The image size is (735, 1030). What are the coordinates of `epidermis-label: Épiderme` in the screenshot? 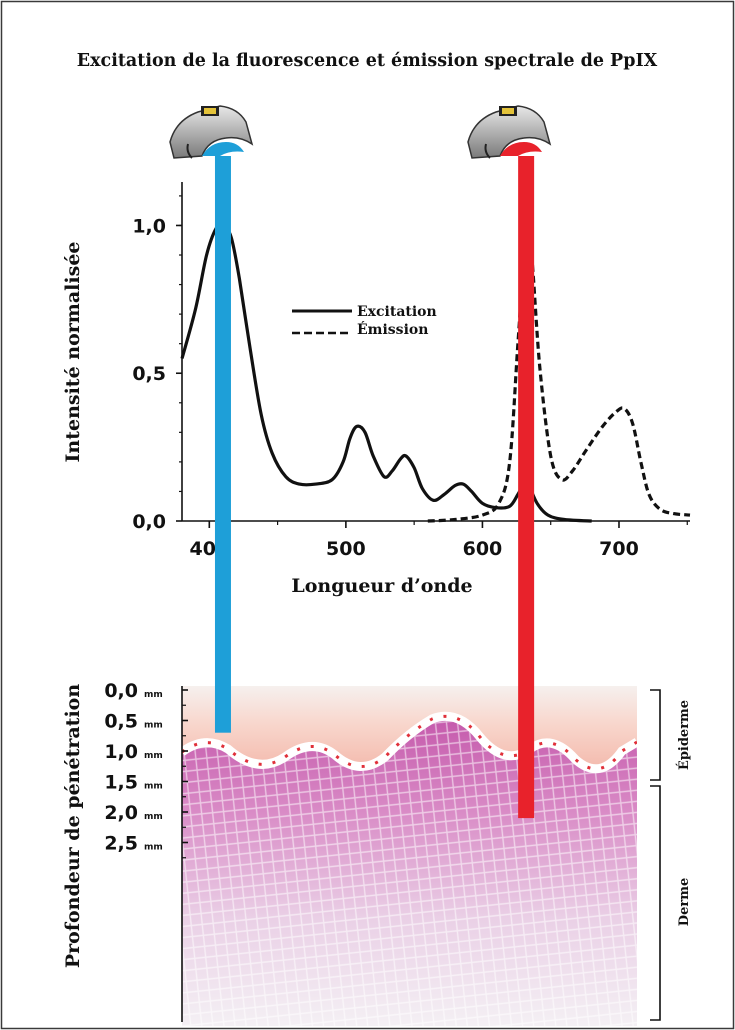 It's located at (684, 735).